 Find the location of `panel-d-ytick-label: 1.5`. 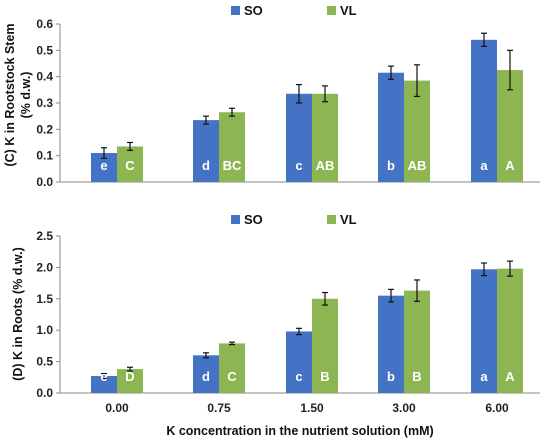

panel-d-ytick-label: 1.5 is located at coordinates (44, 299).